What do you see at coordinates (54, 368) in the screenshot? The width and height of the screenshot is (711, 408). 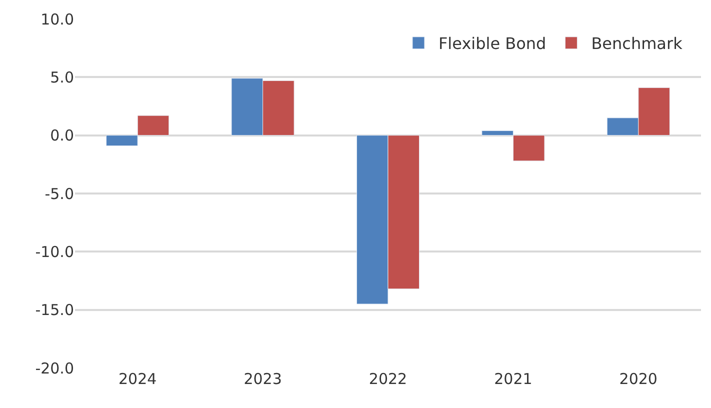 I see `y-tick-label: -20.0` at bounding box center [54, 368].